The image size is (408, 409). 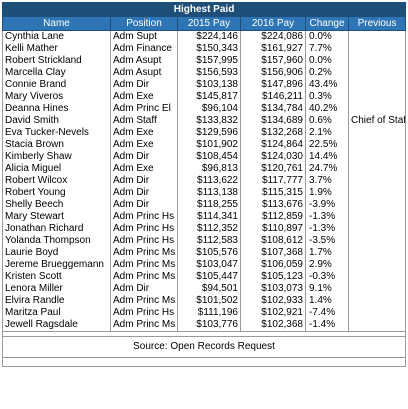 I want to click on cell-position: Adm Asupt, so click(x=144, y=73).